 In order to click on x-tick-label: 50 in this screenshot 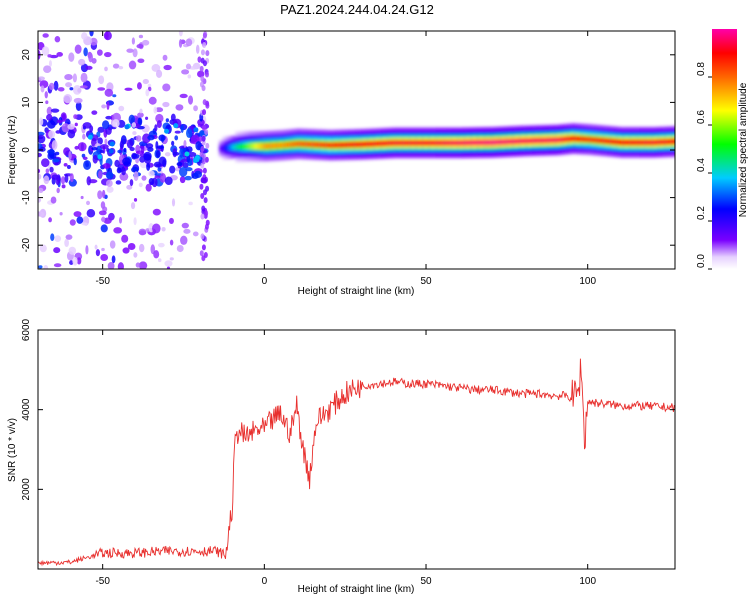, I will do `click(426, 581)`.